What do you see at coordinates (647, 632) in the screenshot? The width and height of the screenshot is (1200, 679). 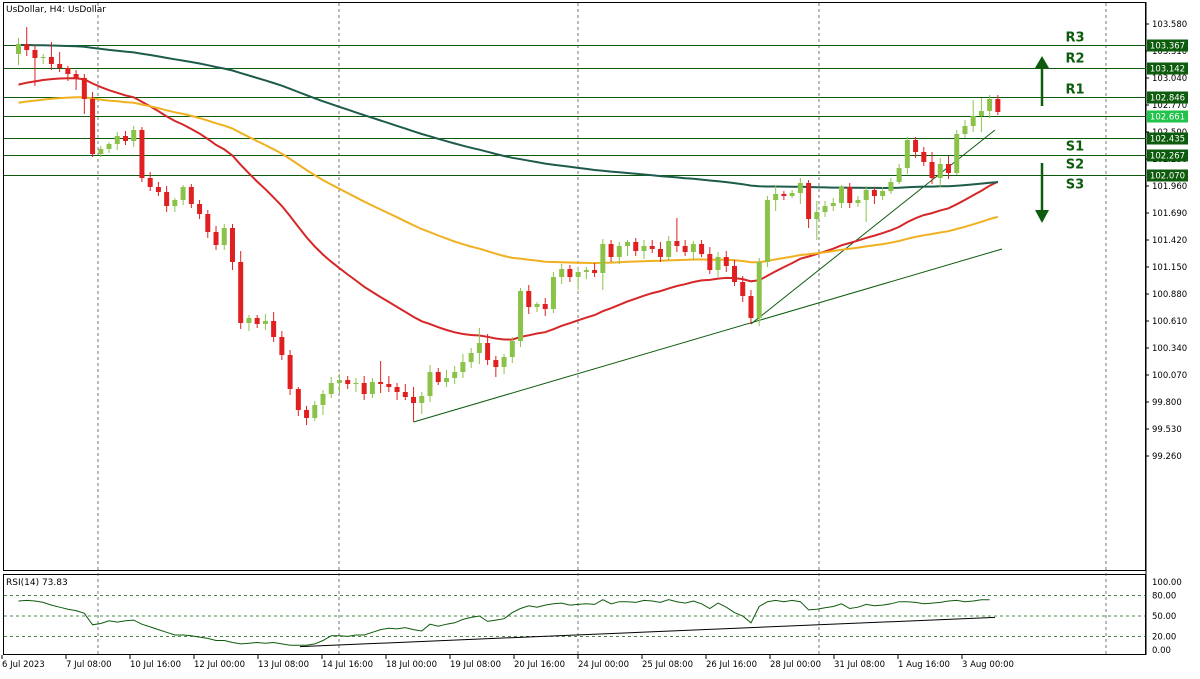 I see `rsi-trendline` at bounding box center [647, 632].